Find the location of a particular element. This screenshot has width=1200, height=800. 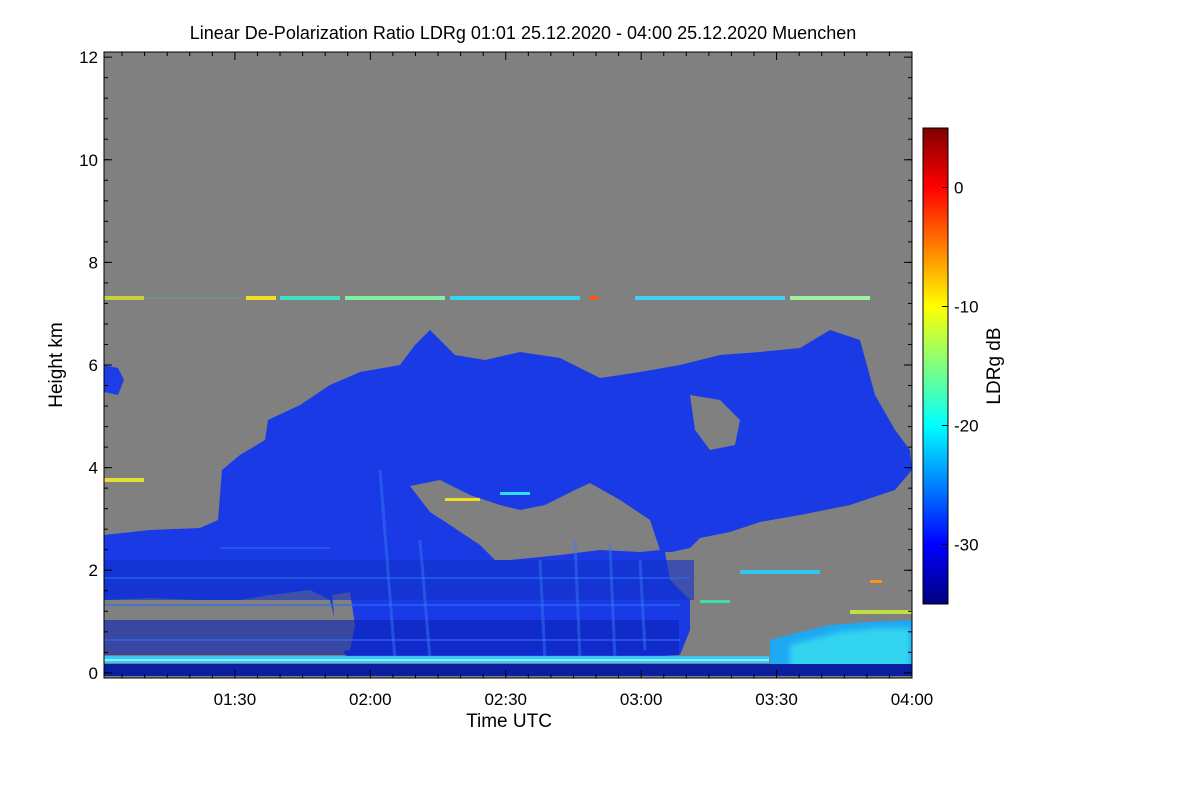

cloud-fragment-left is located at coordinates (114, 380).